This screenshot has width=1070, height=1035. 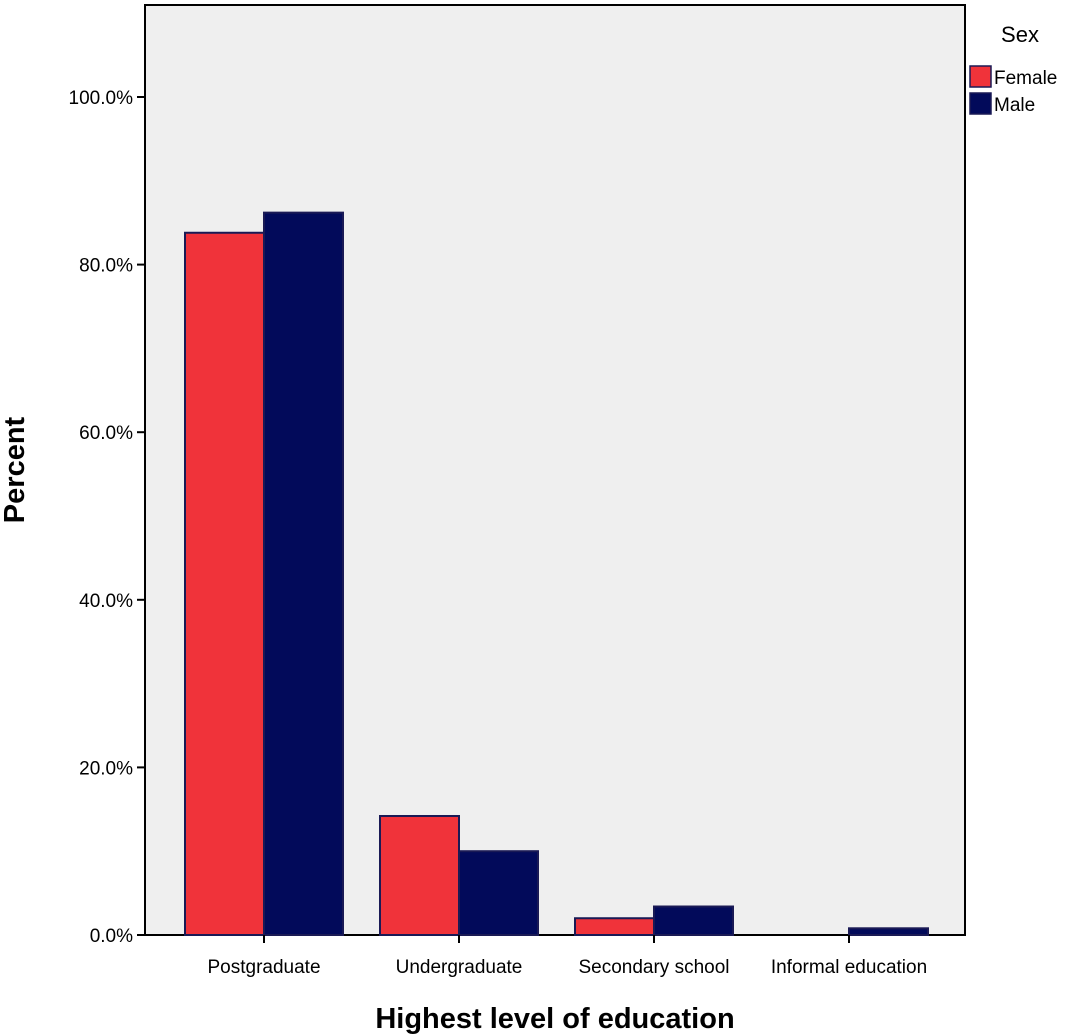 What do you see at coordinates (653, 967) in the screenshot?
I see `x-tick-label: Secondary school` at bounding box center [653, 967].